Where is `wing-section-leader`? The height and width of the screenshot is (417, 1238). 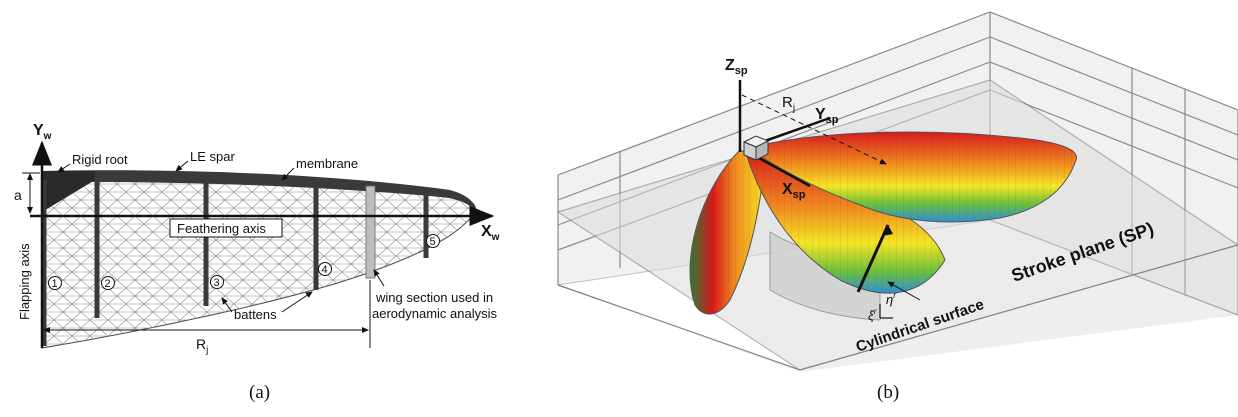
wing-section-leader is located at coordinates (379, 278).